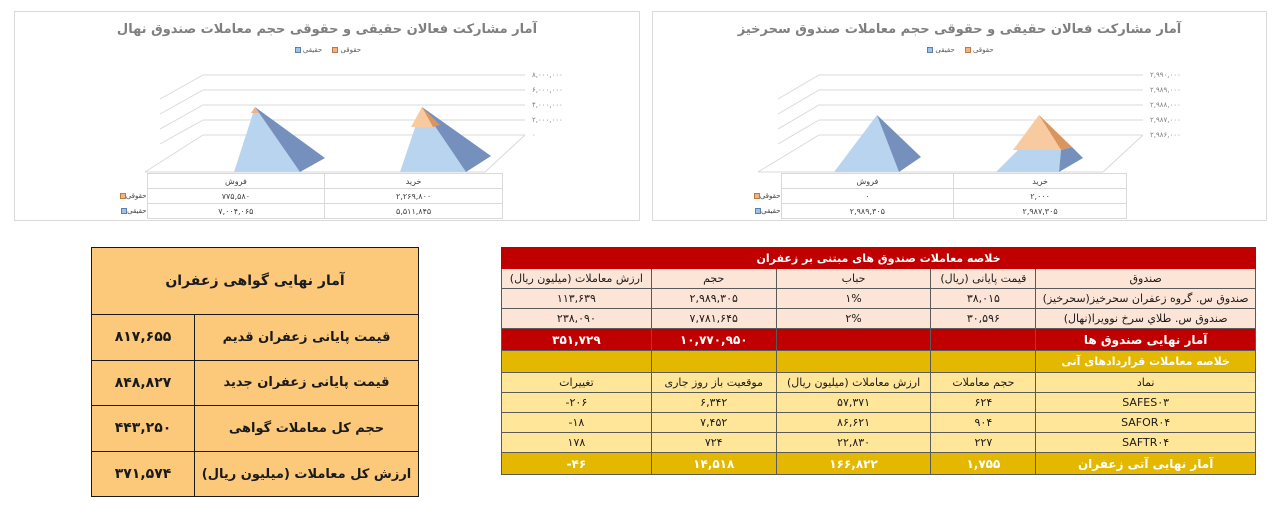 This screenshot has height=512, width=1280. Describe the element at coordinates (576, 442) in the screenshot. I see `futures-change: ۱۷۸` at that location.